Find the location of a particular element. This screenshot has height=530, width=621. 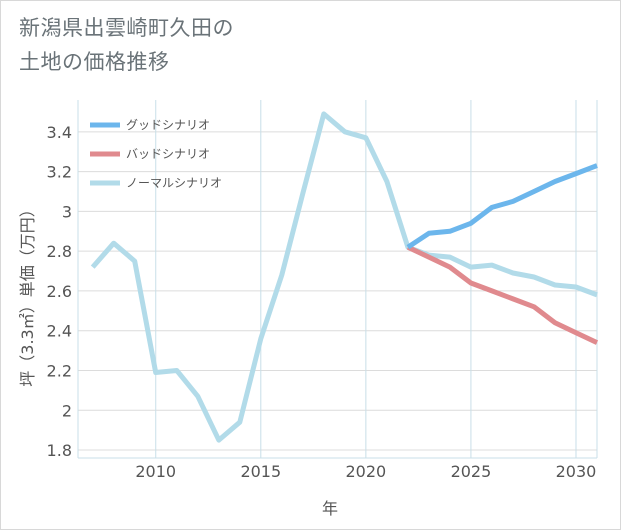

y-tick-label: 2 is located at coordinates (67, 410).